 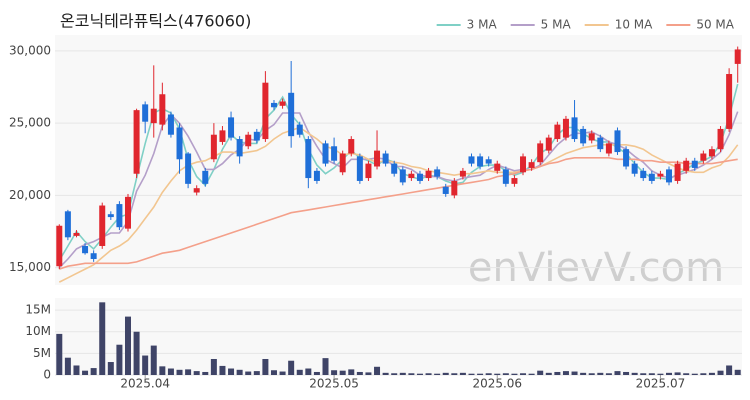 I want to click on y-tick-label: 15M, so click(x=38, y=310).